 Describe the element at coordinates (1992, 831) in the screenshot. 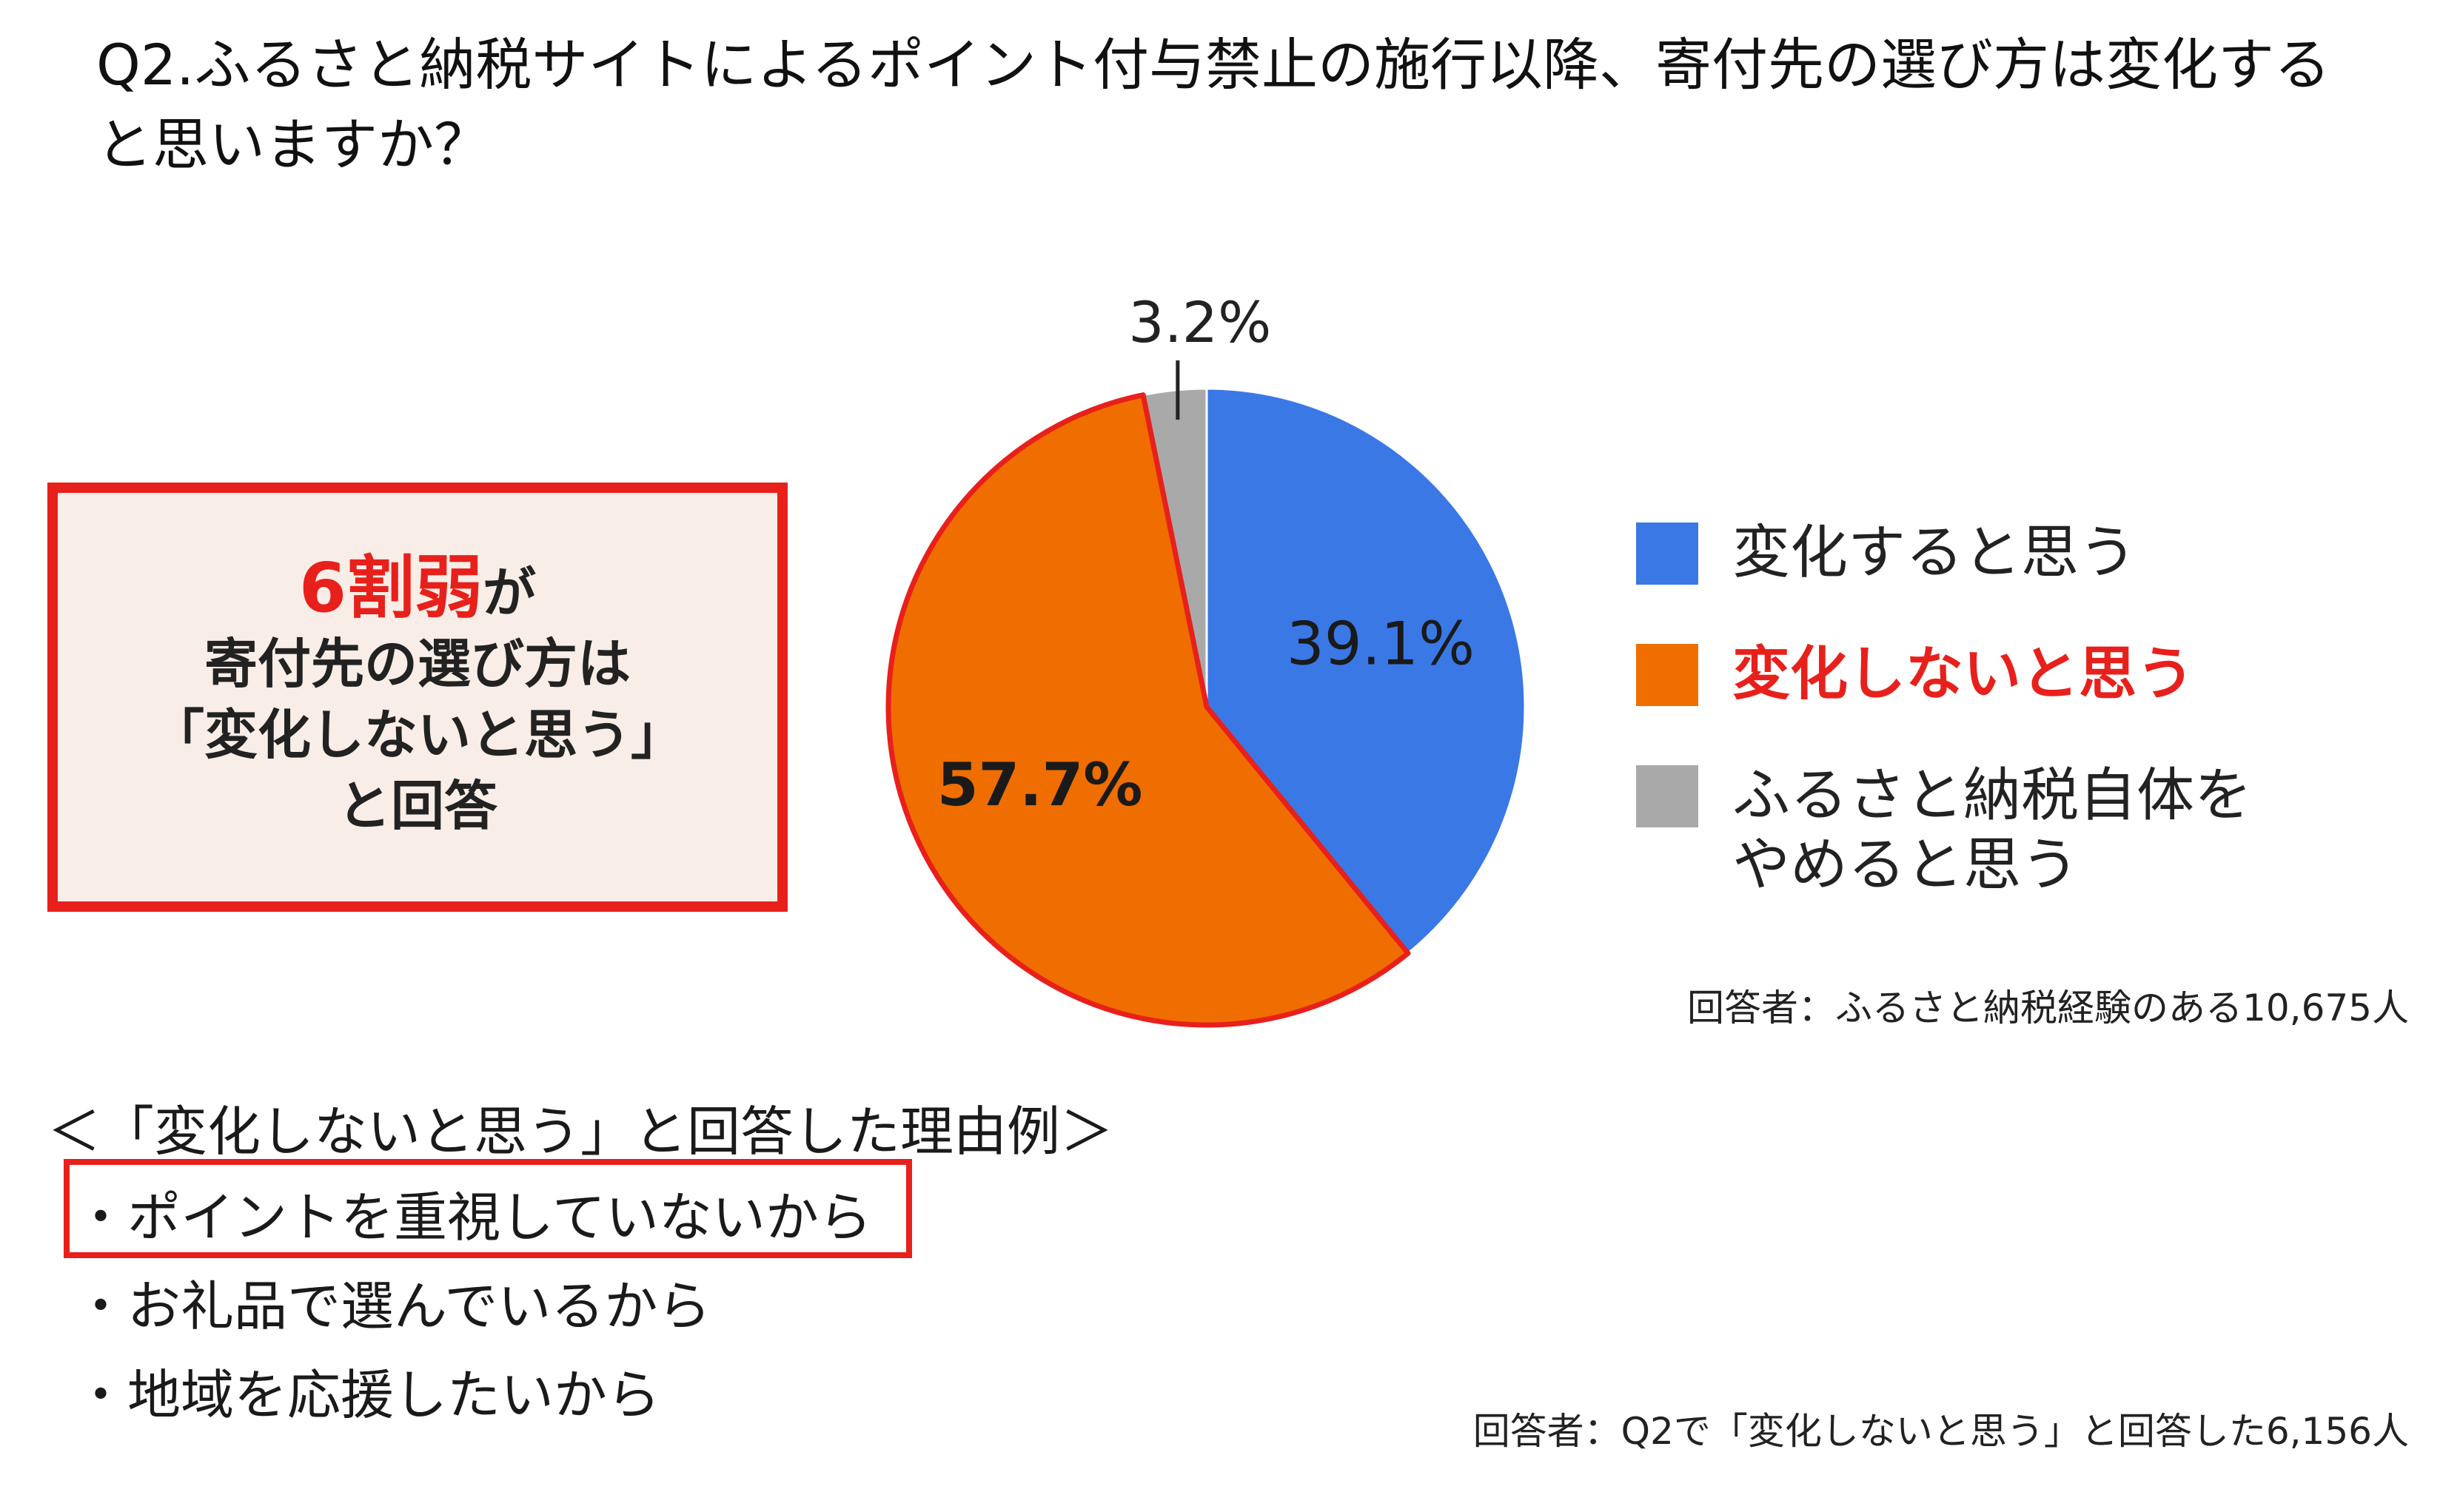

I see `legend-label-quit: ふるさと納税自体を やめると思う` at that location.